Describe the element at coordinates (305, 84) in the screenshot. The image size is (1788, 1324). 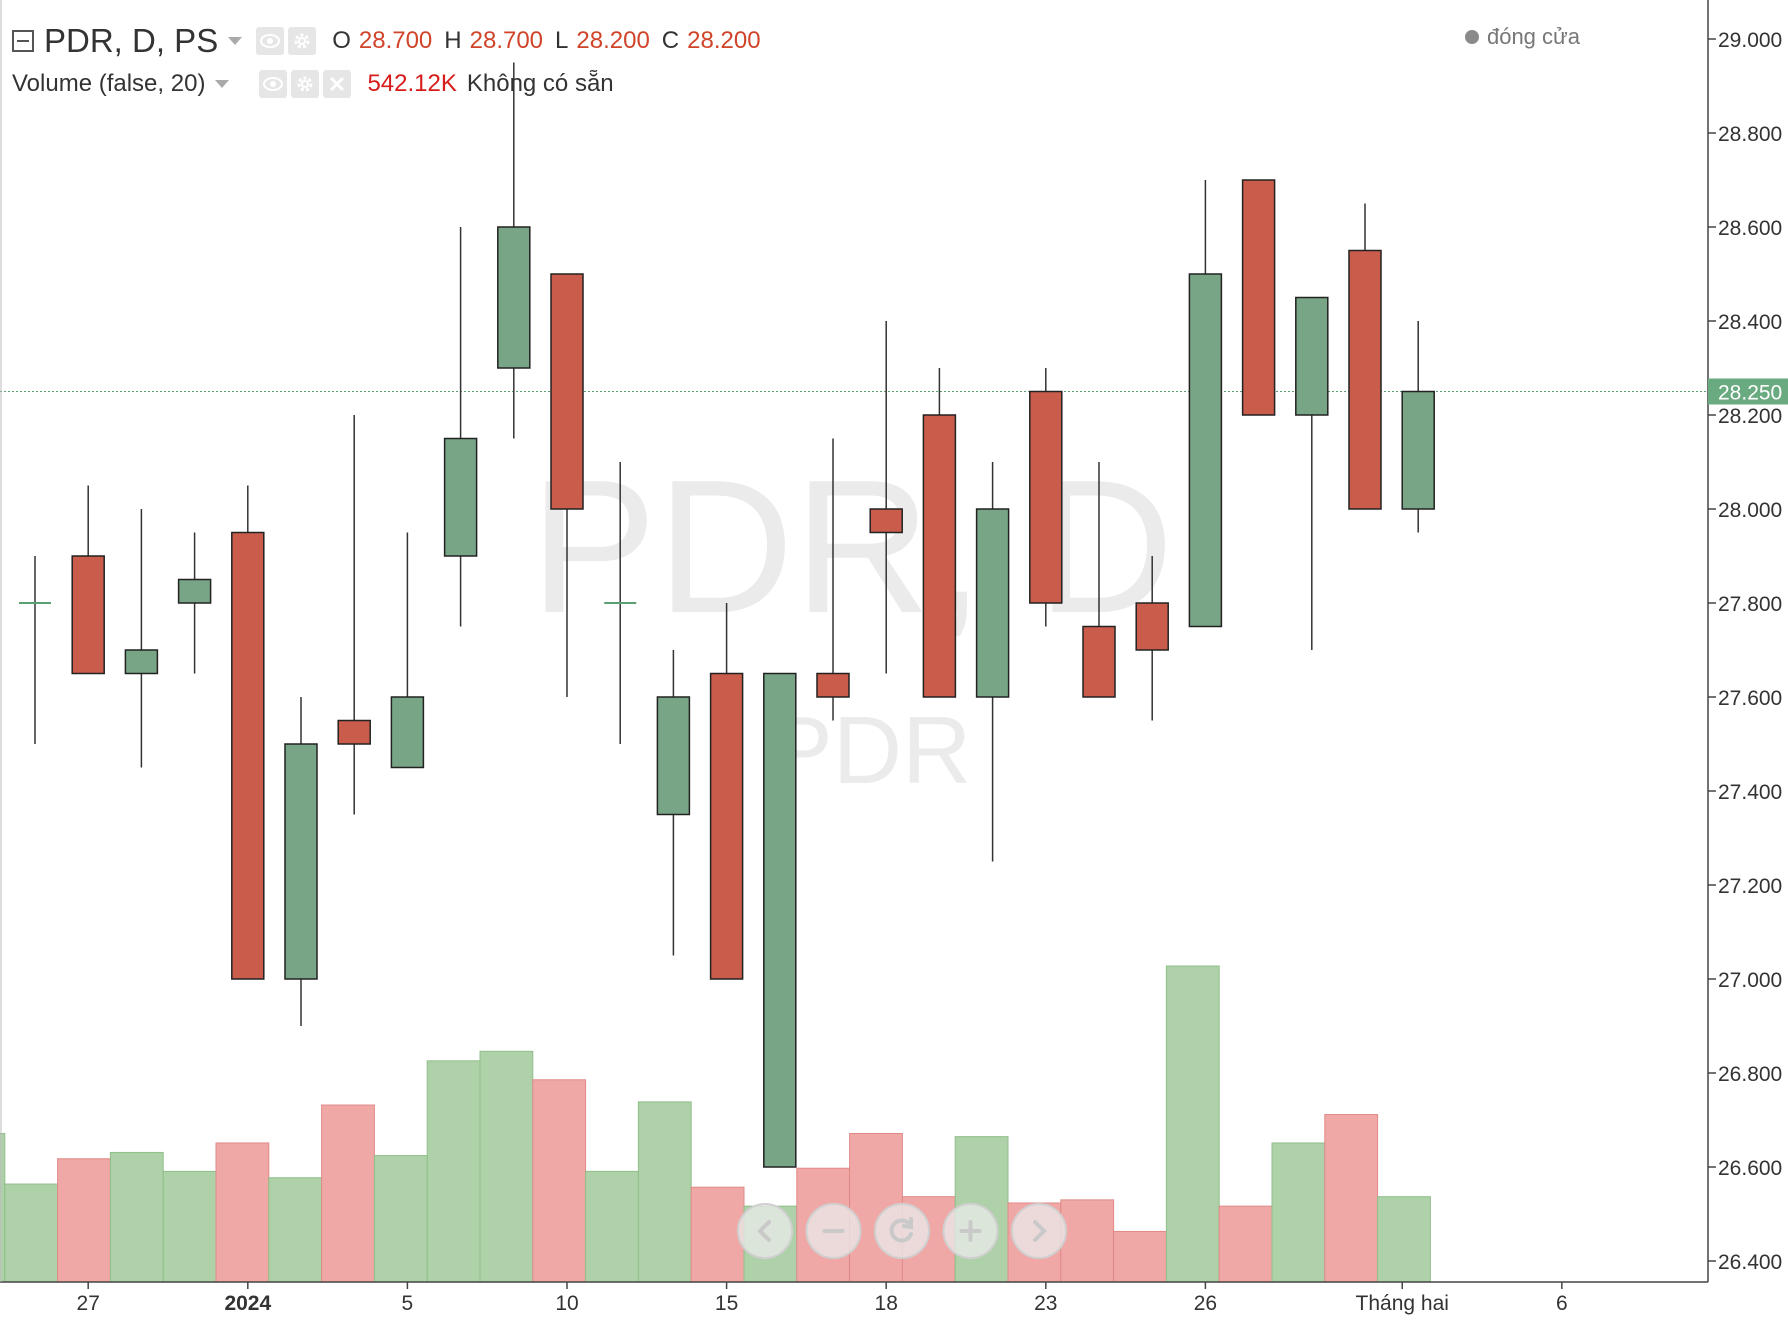
I see `volume-gear-icon` at that location.